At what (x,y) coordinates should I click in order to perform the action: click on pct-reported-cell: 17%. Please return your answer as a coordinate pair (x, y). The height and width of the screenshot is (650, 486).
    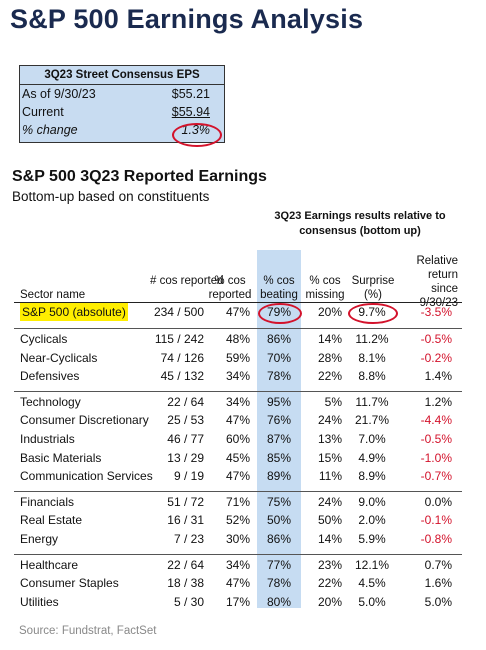
    Looking at the image, I should click on (237, 601).